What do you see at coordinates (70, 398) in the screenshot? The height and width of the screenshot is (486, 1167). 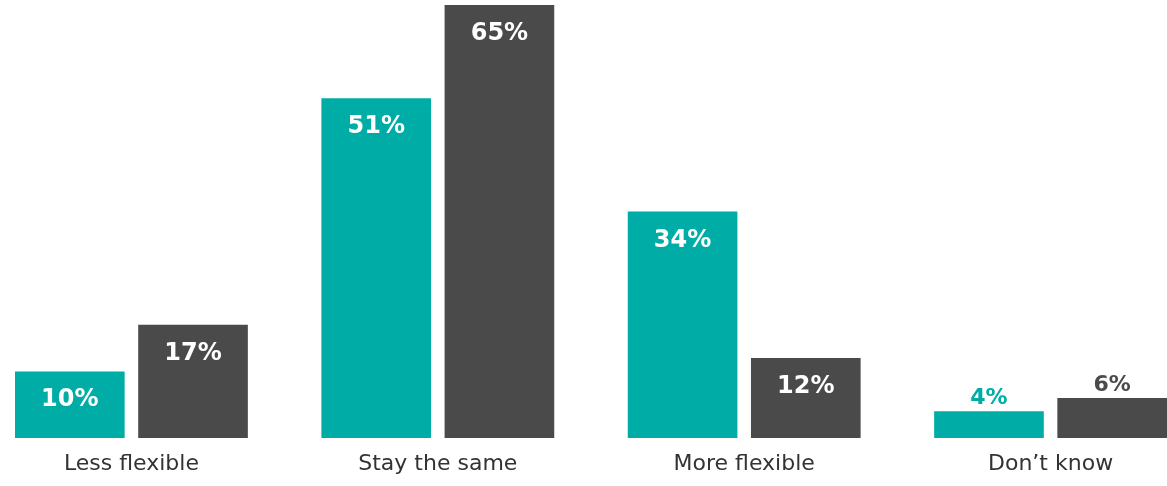 I see `data-label: 10%` at bounding box center [70, 398].